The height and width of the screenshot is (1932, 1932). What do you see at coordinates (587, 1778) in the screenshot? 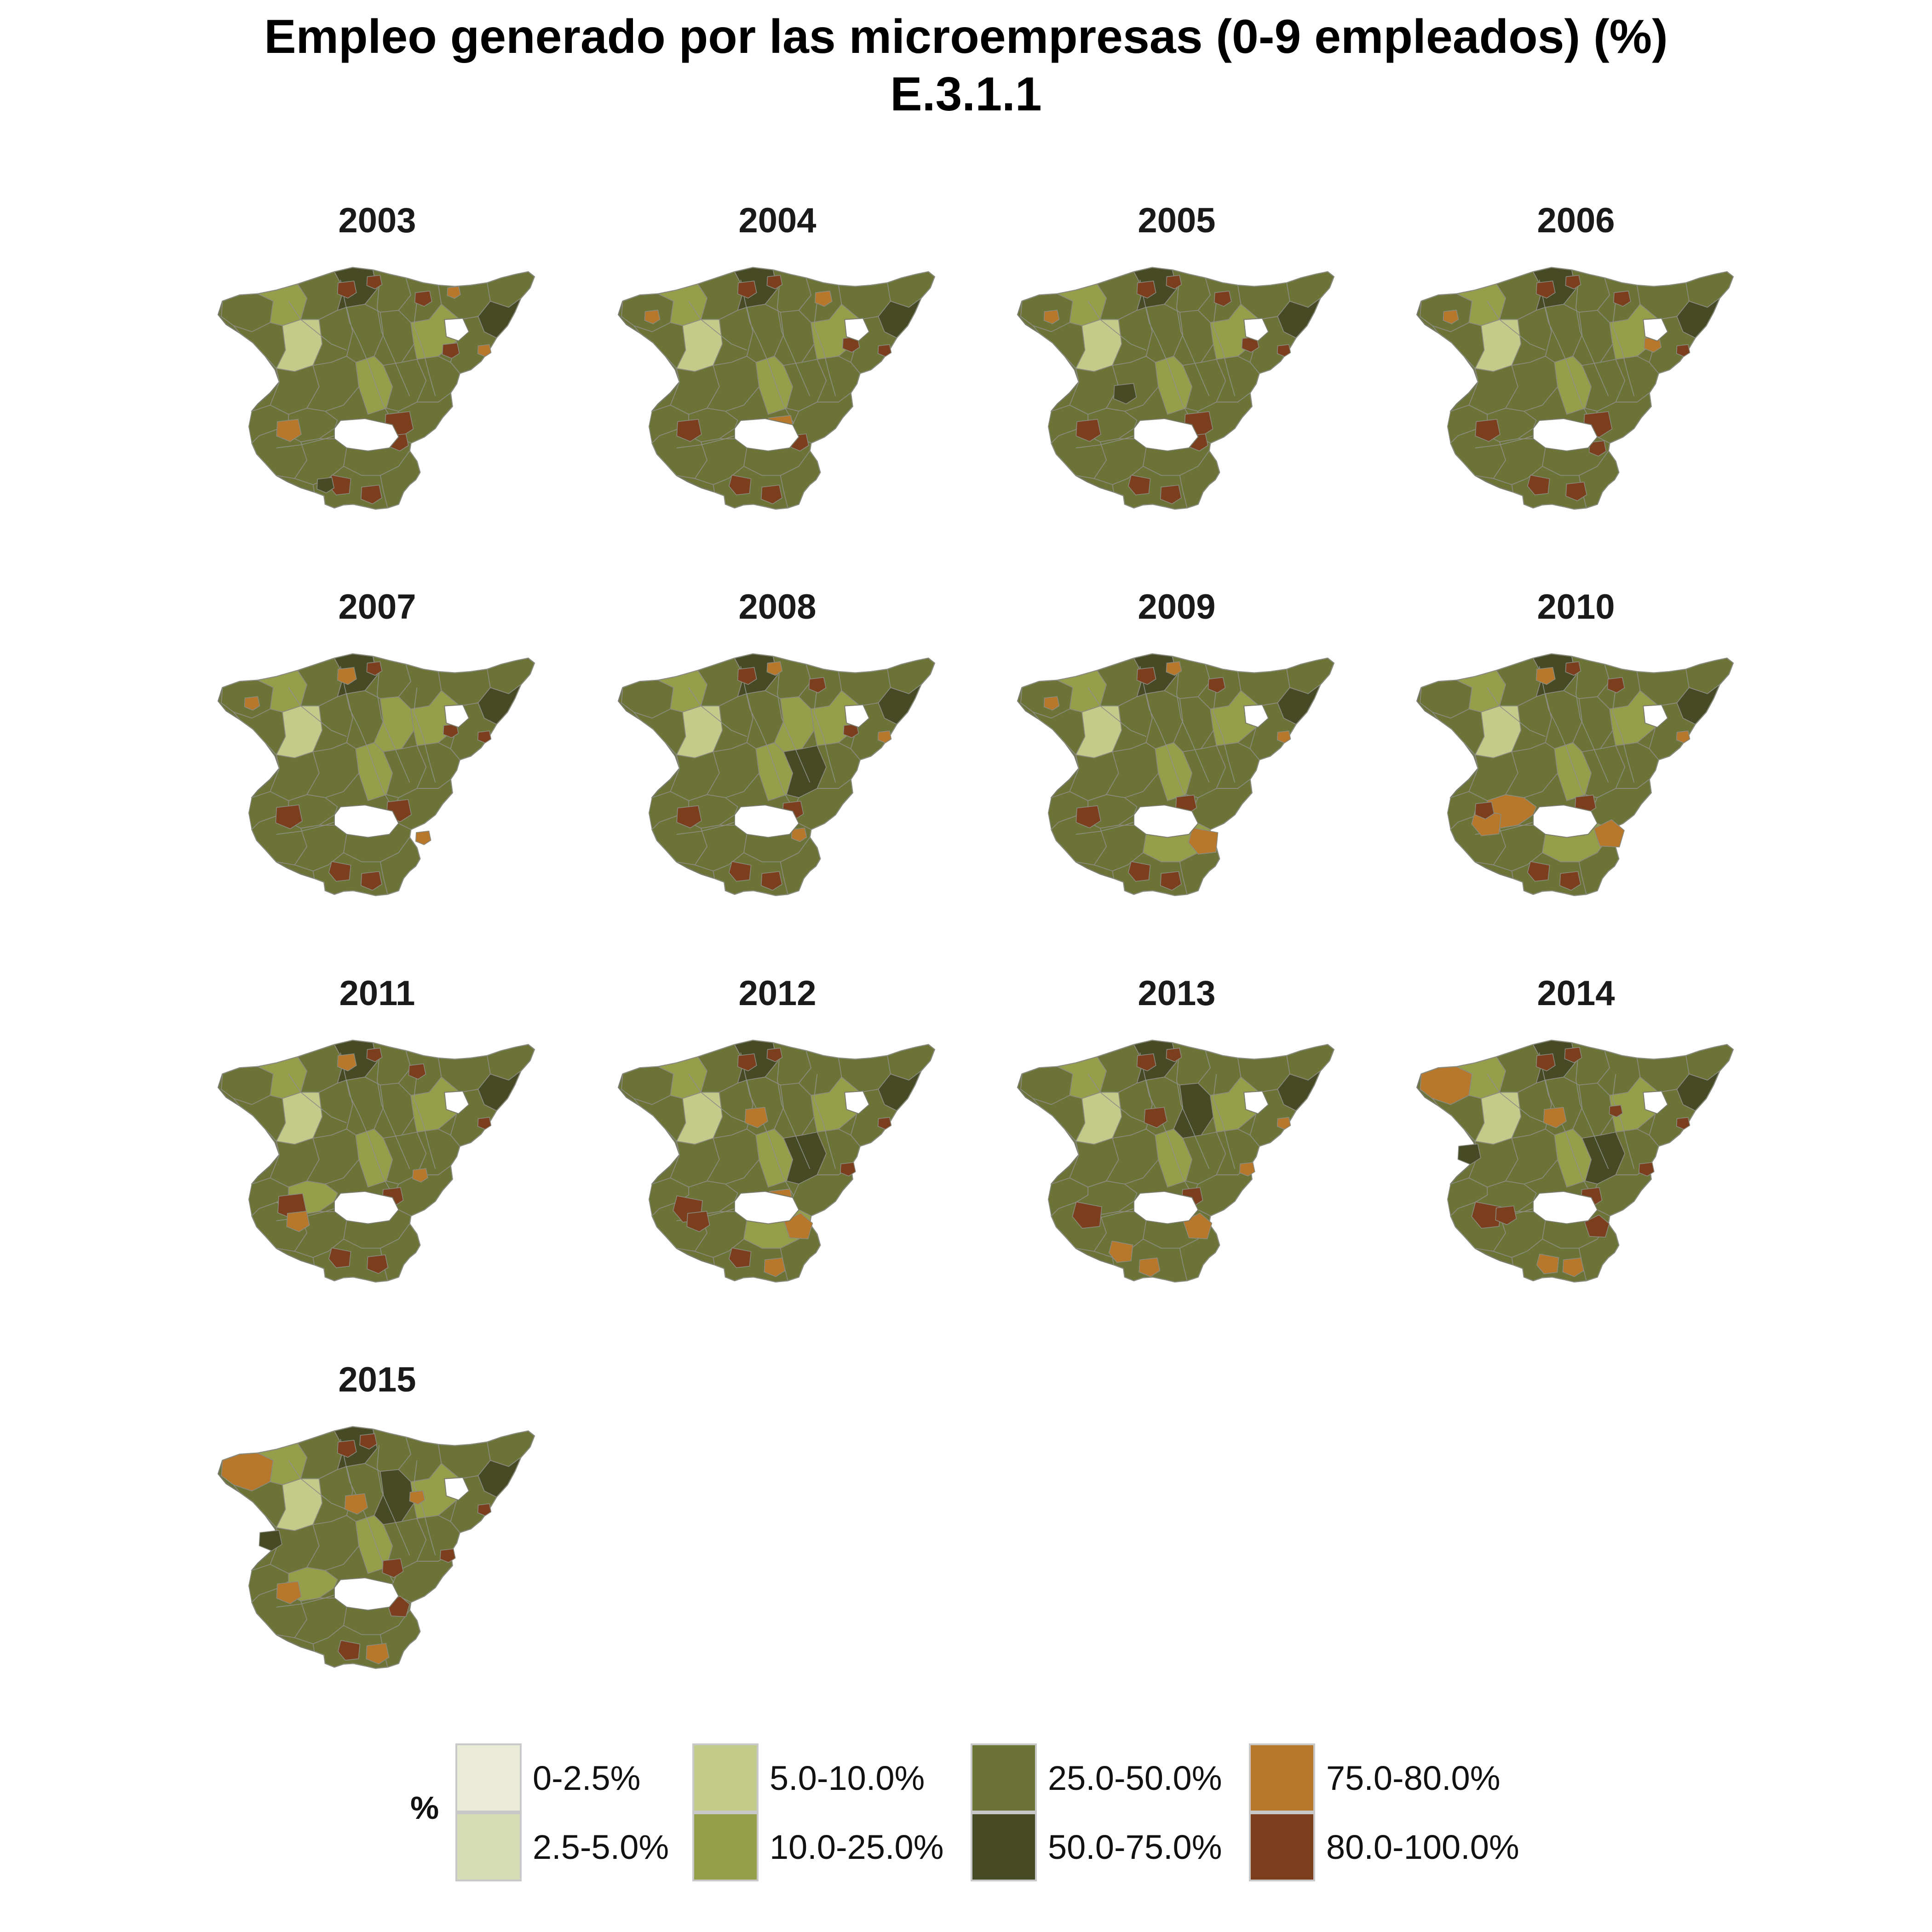
I see `legend-label: 0-2.5%` at bounding box center [587, 1778].